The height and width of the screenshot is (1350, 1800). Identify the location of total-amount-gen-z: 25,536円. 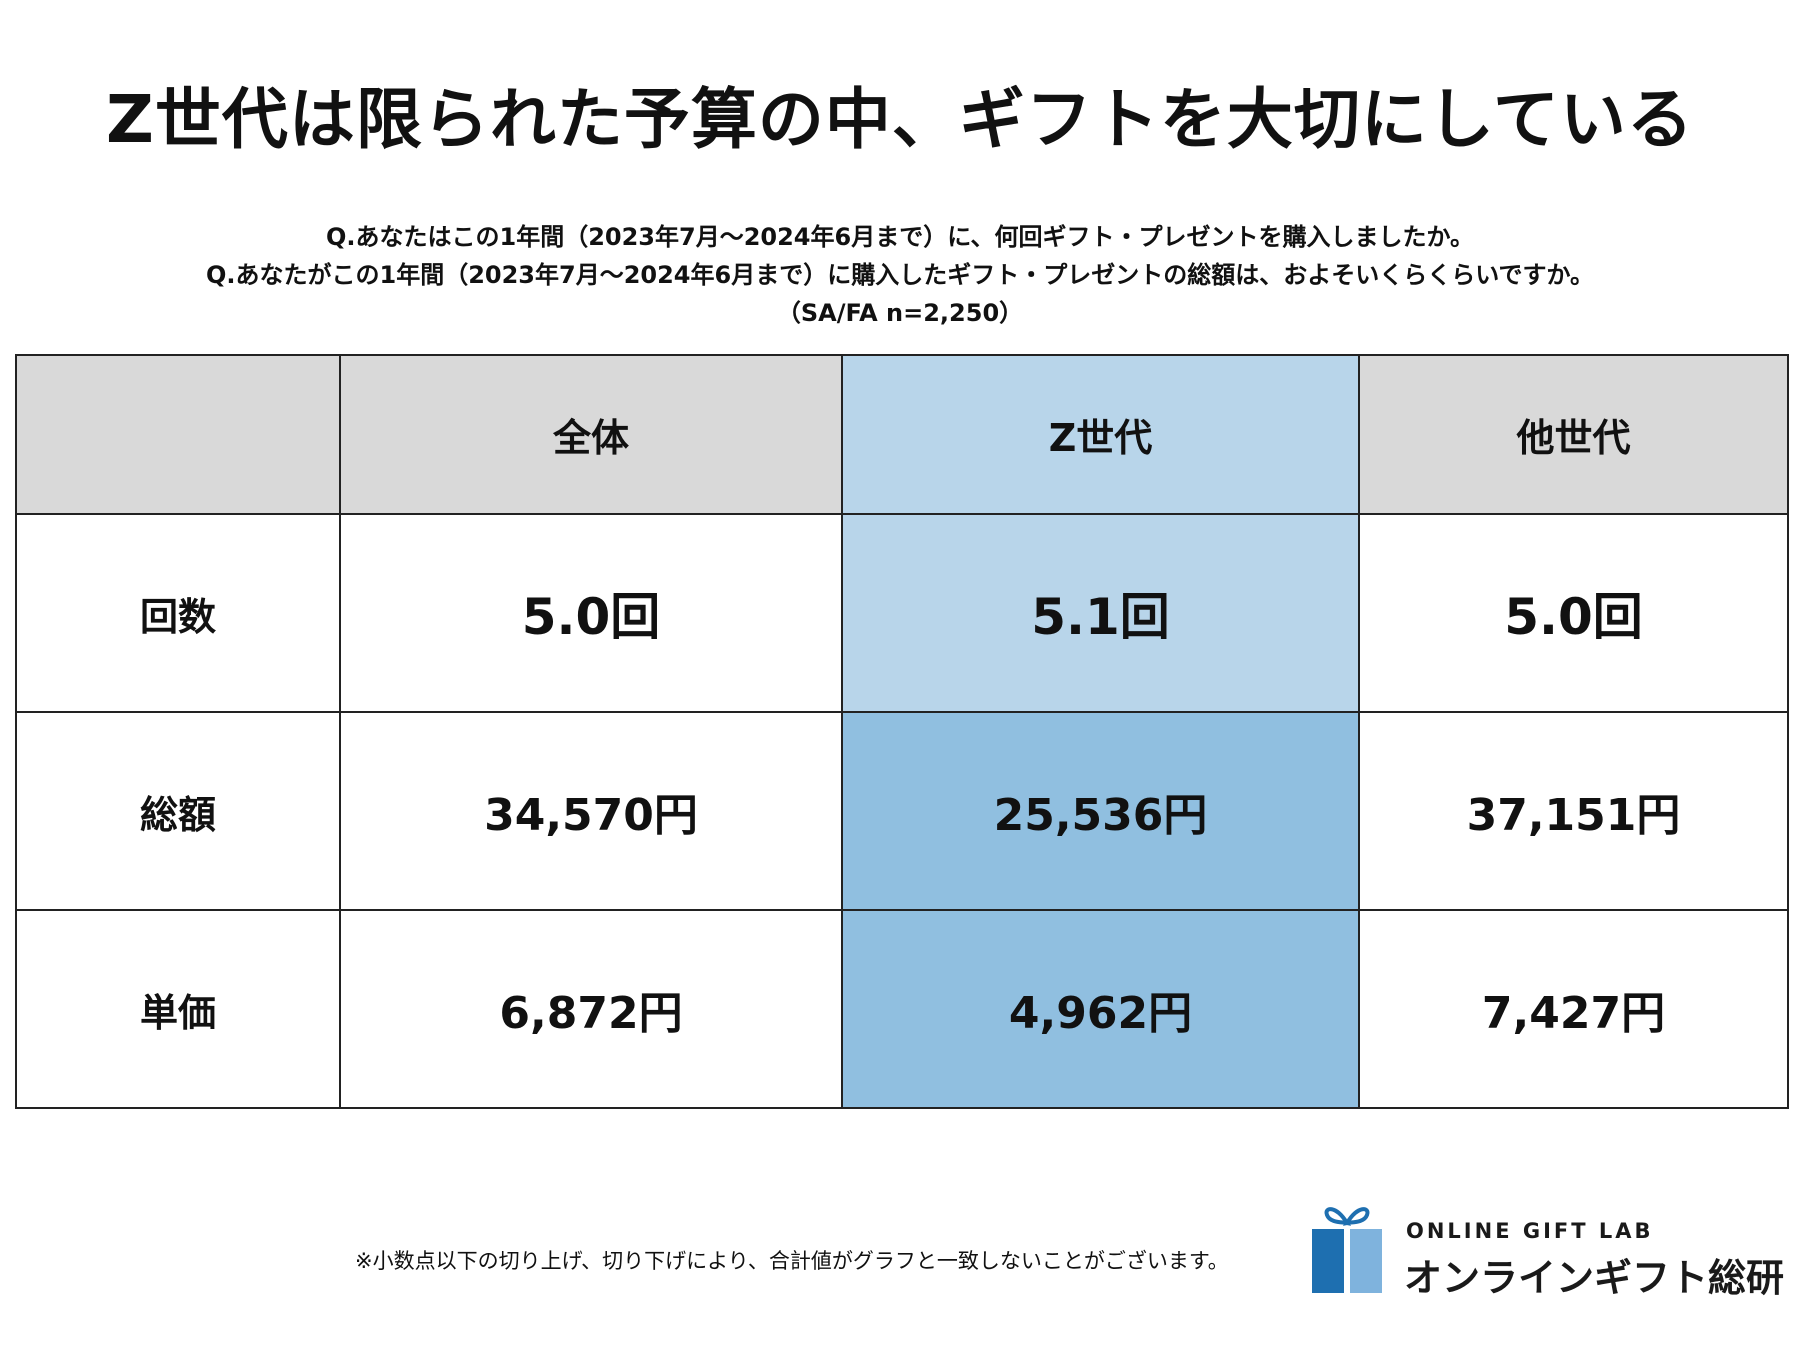
(1100, 811).